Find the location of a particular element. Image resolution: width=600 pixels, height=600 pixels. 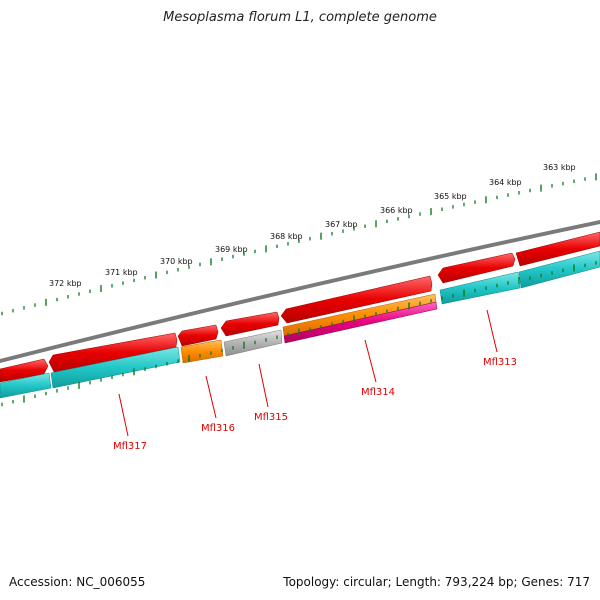

gene-label-leaders is located at coordinates (308, 373).